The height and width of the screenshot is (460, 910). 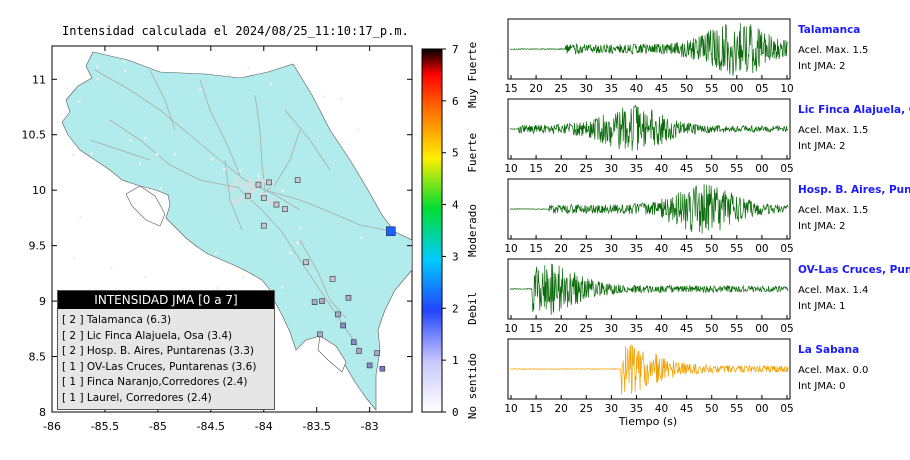 What do you see at coordinates (455, 308) in the screenshot?
I see `colorbar-tick-label: 2` at bounding box center [455, 308].